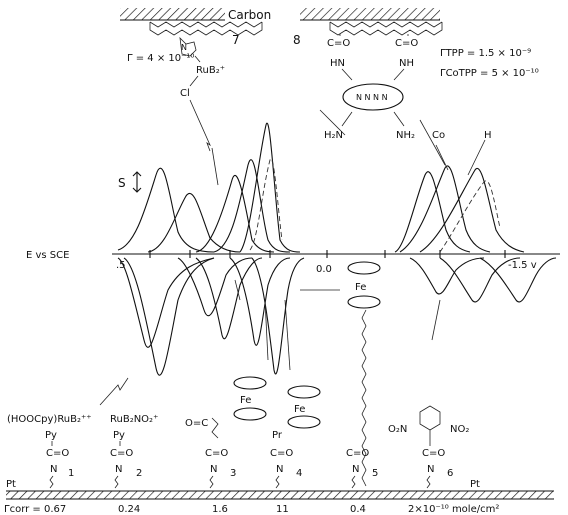 The width and height of the screenshot is (568, 515). Describe the element at coordinates (211, 316) in the screenshot. I see `voltammogram-lower-left` at that location.